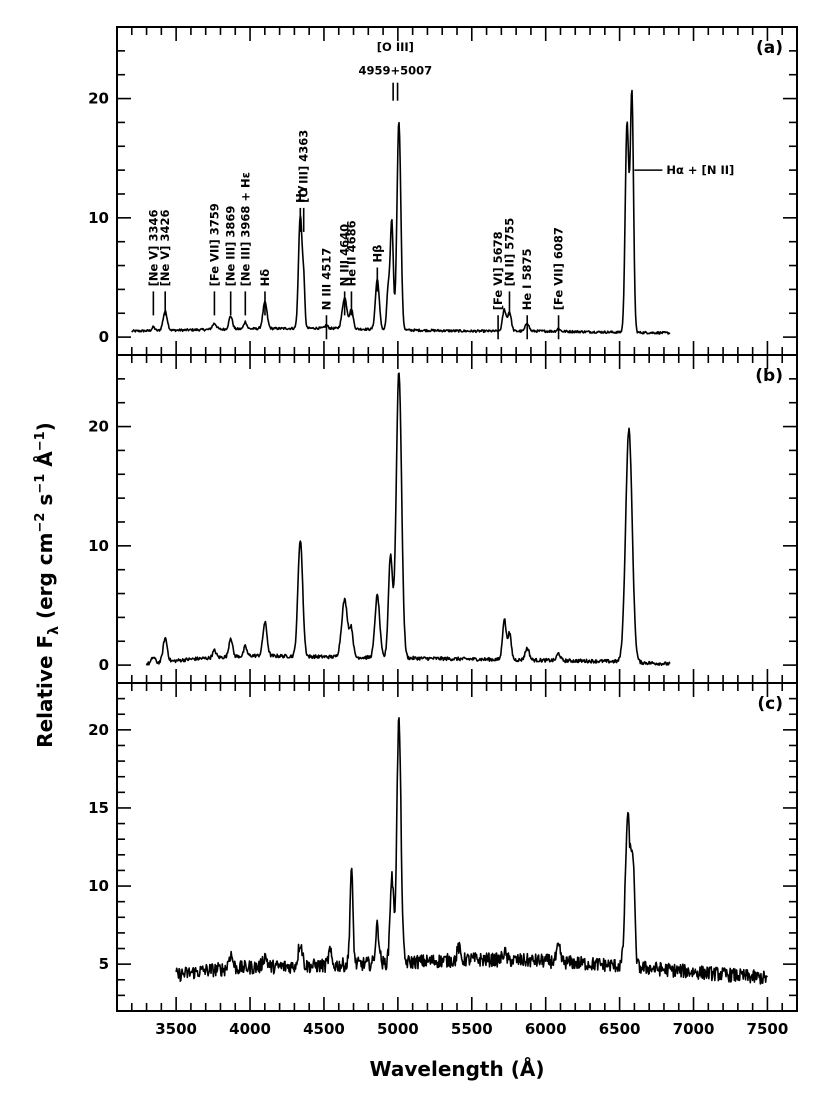 This screenshot has width=830, height=1102. I want to click on panel-label: (a), so click(769, 48).